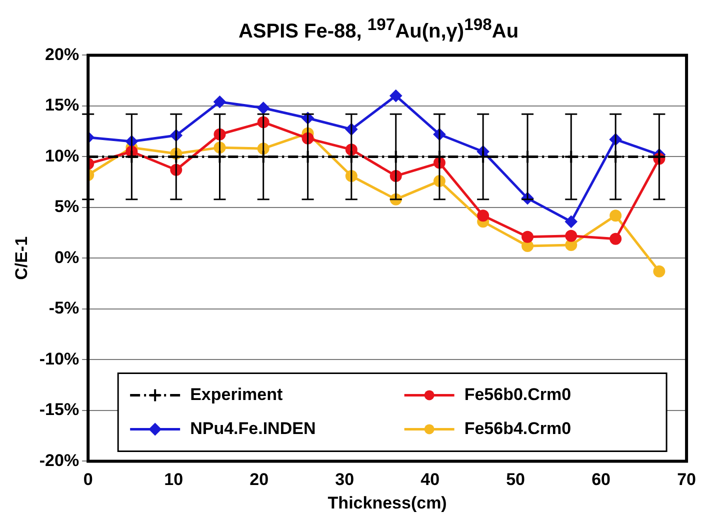 Image resolution: width=707 pixels, height=522 pixels. I want to click on legend-label: NPu4.Fe.INDEN, so click(253, 428).